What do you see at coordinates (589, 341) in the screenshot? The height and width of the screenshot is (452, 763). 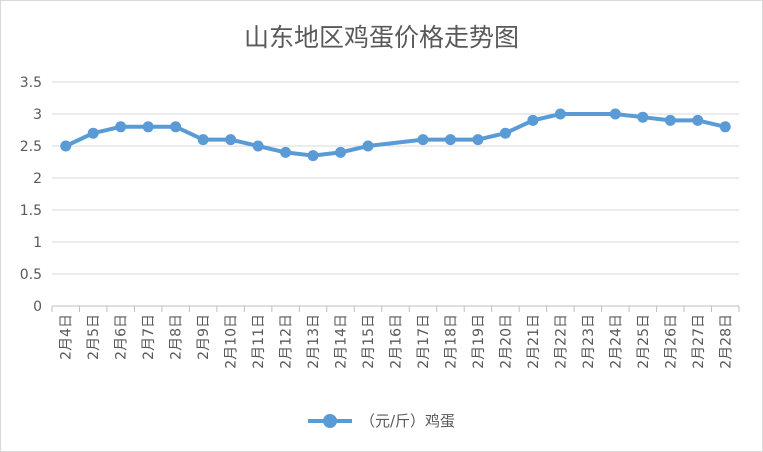 I see `x-tick-label: 2月23日` at bounding box center [589, 341].